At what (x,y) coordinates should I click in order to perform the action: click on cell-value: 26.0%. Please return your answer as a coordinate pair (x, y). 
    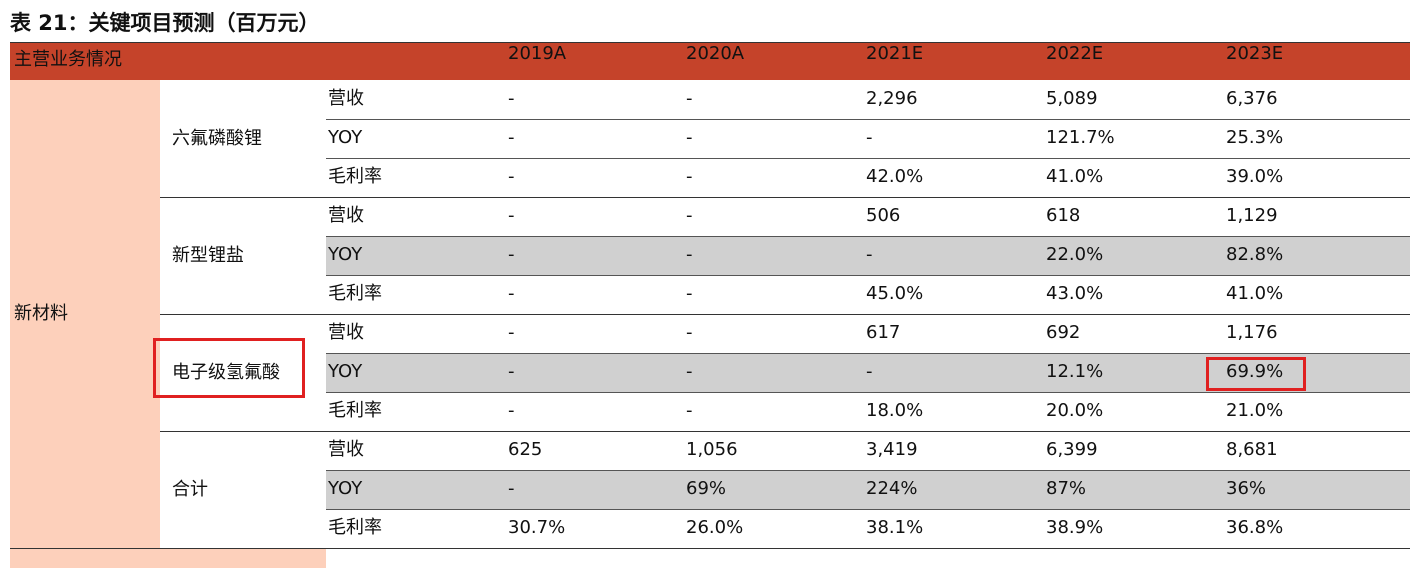
    Looking at the image, I should click on (715, 527).